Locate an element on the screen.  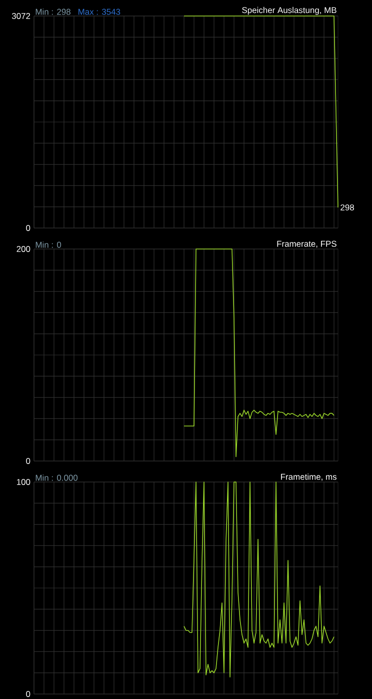
text: Min : 298 is located at coordinates (53, 11).